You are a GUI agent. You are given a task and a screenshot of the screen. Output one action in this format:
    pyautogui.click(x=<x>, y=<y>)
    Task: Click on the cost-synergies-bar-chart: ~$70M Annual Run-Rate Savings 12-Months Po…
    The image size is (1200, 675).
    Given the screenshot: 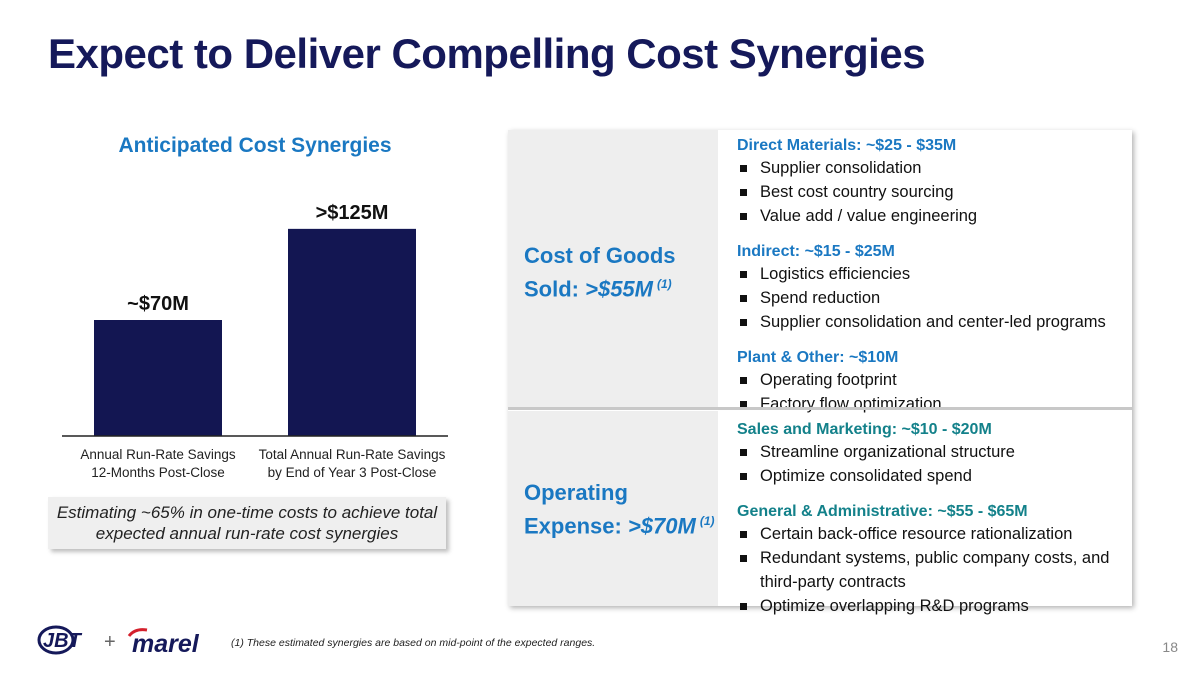 What is the action you would take?
    pyautogui.click(x=255, y=341)
    